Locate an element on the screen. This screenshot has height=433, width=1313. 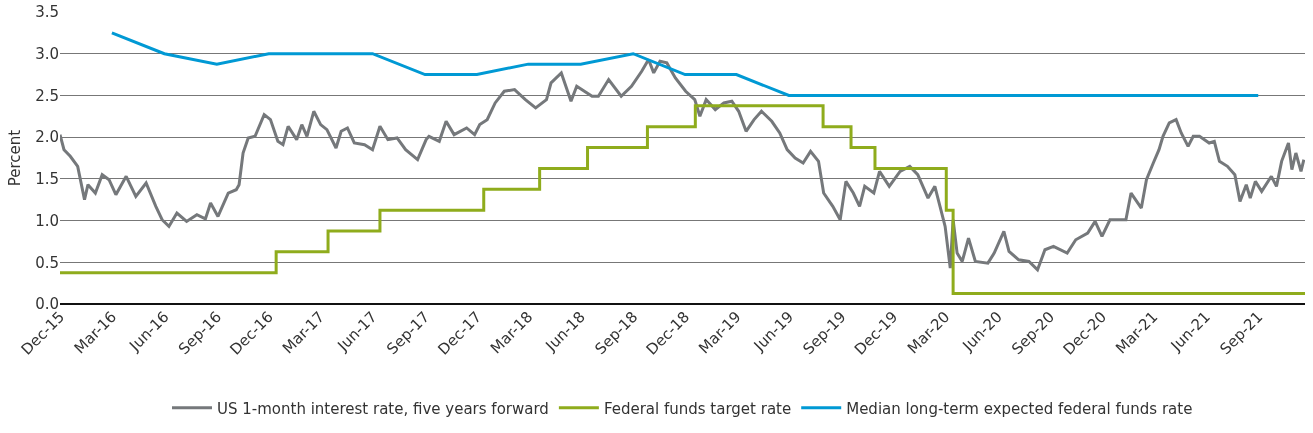
line-series is located at coordinates (685, 64).